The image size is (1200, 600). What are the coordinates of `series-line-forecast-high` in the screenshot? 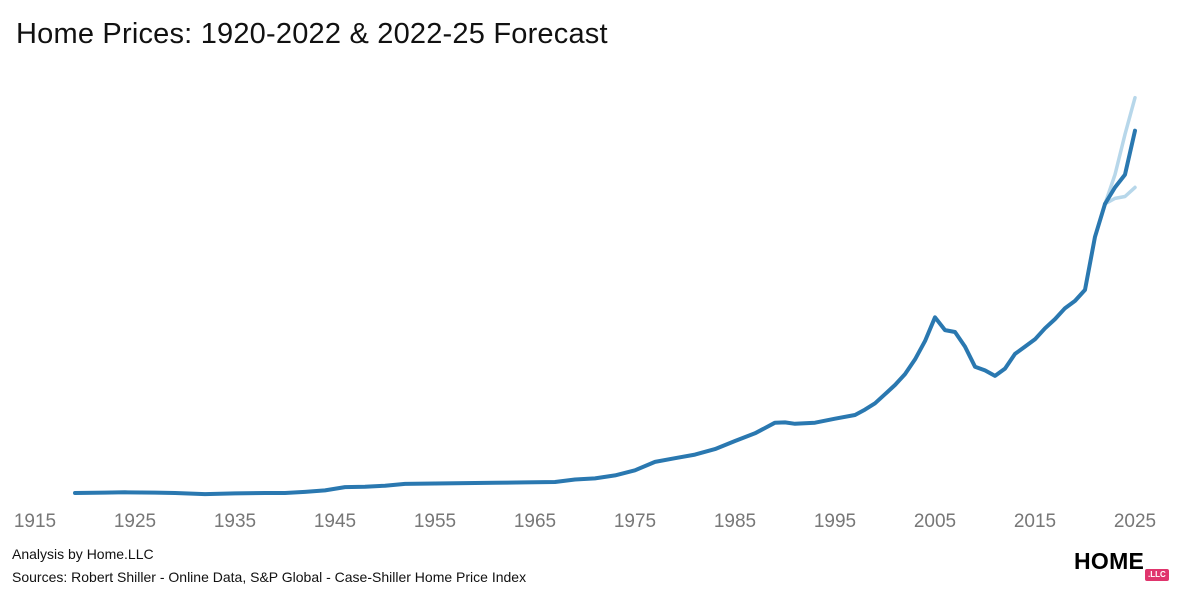 It's located at (1120, 150).